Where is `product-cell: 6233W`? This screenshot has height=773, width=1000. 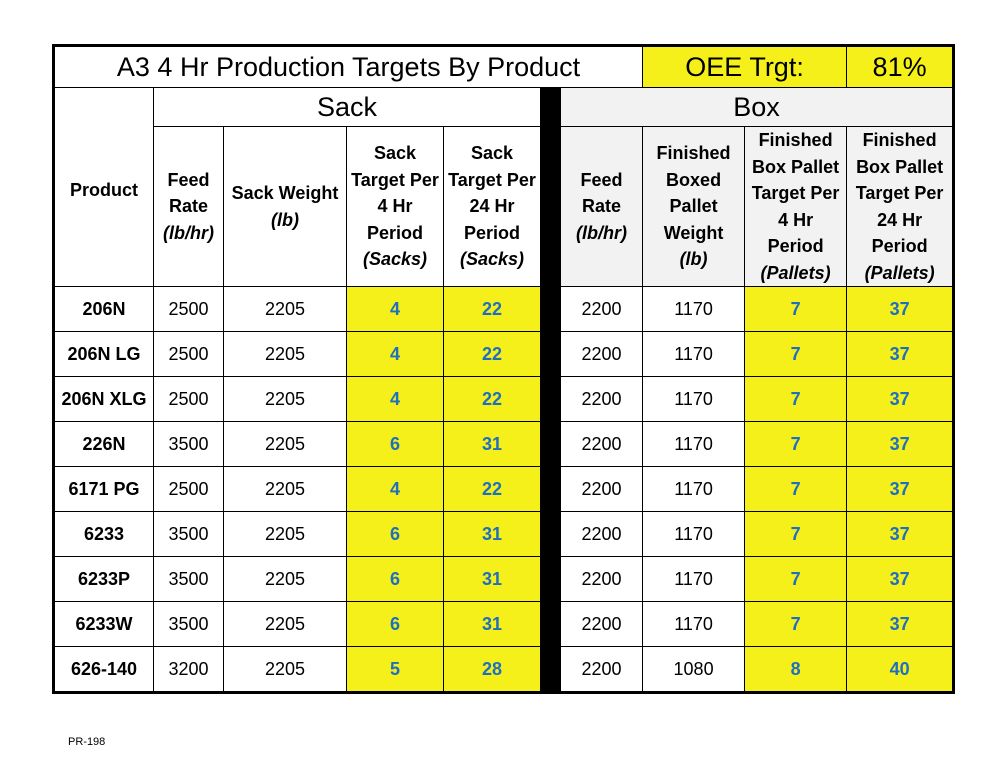 product-cell: 6233W is located at coordinates (103, 624).